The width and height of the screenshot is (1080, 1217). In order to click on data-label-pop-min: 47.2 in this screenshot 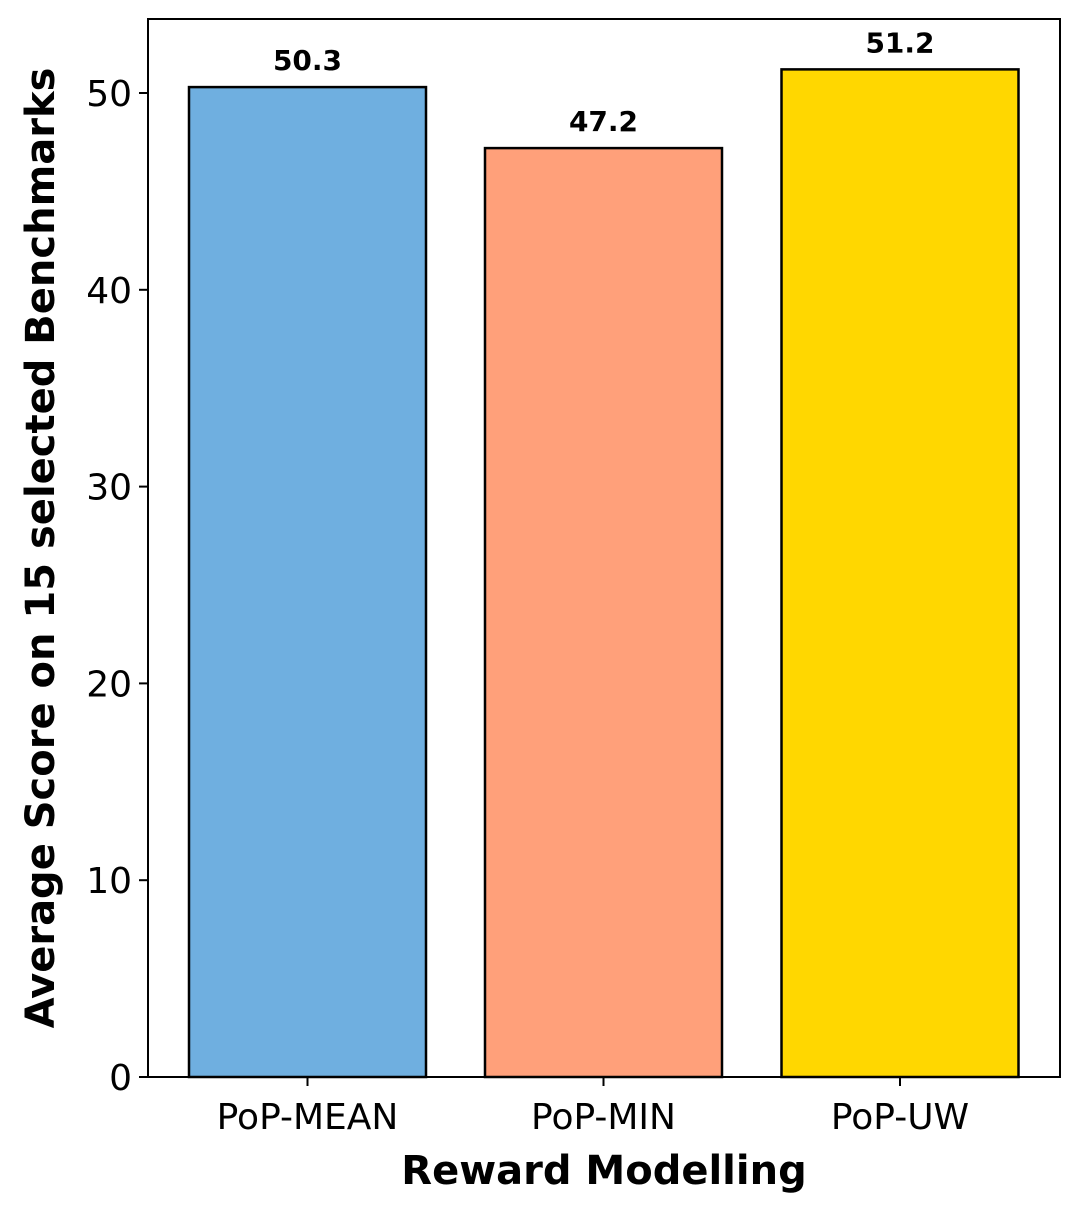, I will do `click(603, 121)`.